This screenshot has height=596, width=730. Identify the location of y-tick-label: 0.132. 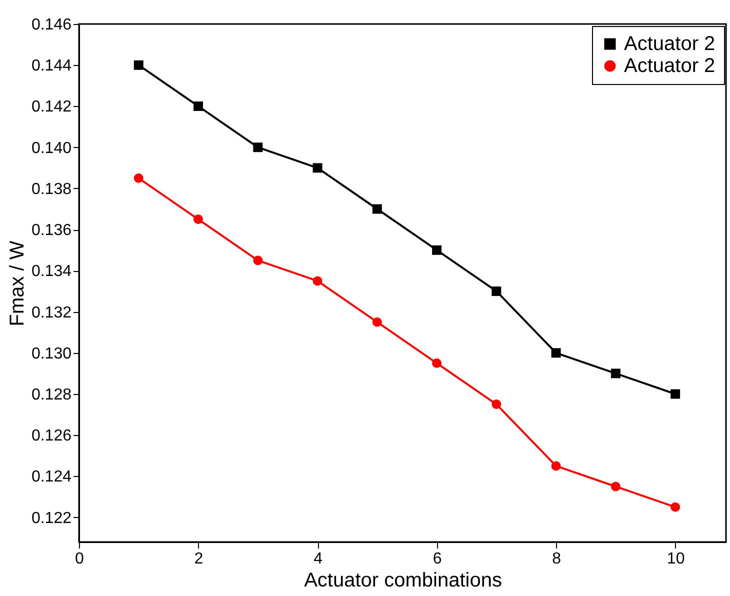
(51, 313).